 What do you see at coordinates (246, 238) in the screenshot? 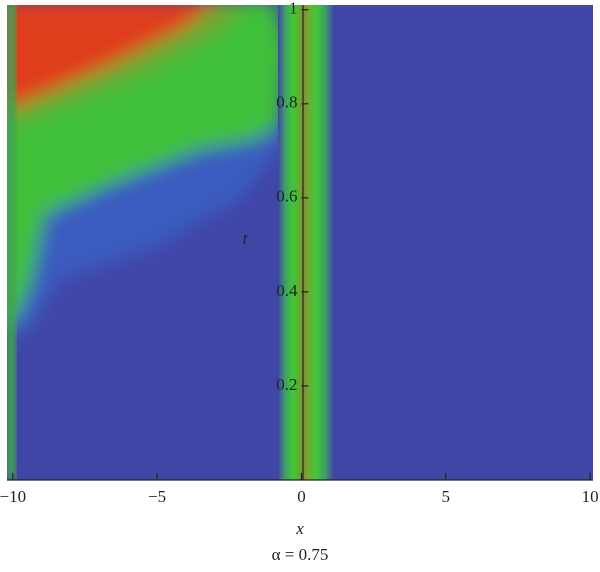
I see `y-axis-label: t` at bounding box center [246, 238].